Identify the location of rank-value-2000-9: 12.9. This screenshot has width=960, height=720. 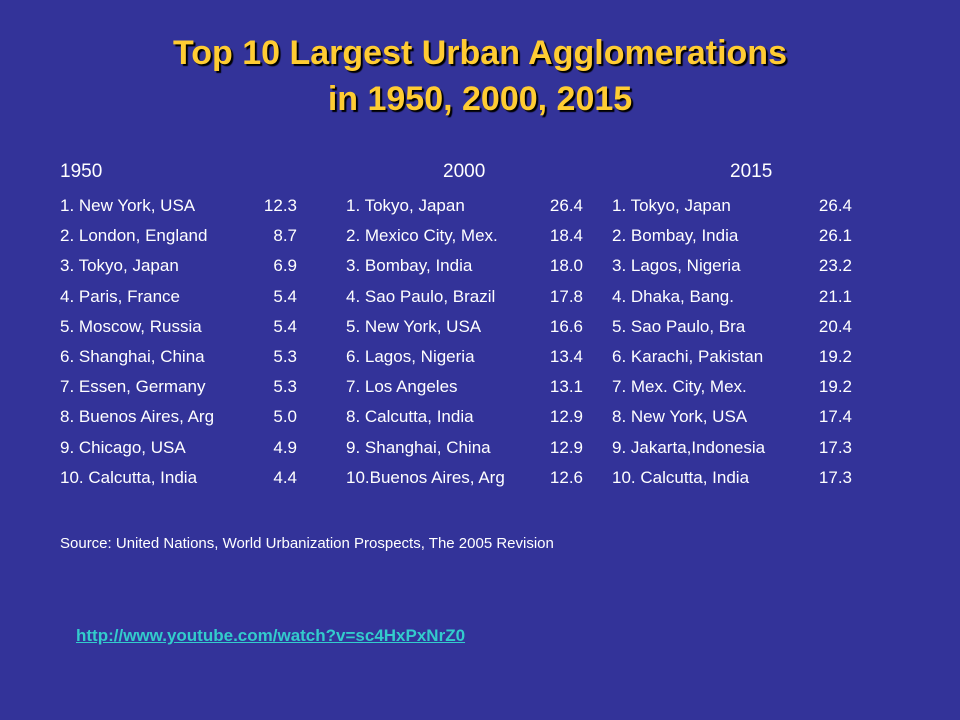
(566, 447).